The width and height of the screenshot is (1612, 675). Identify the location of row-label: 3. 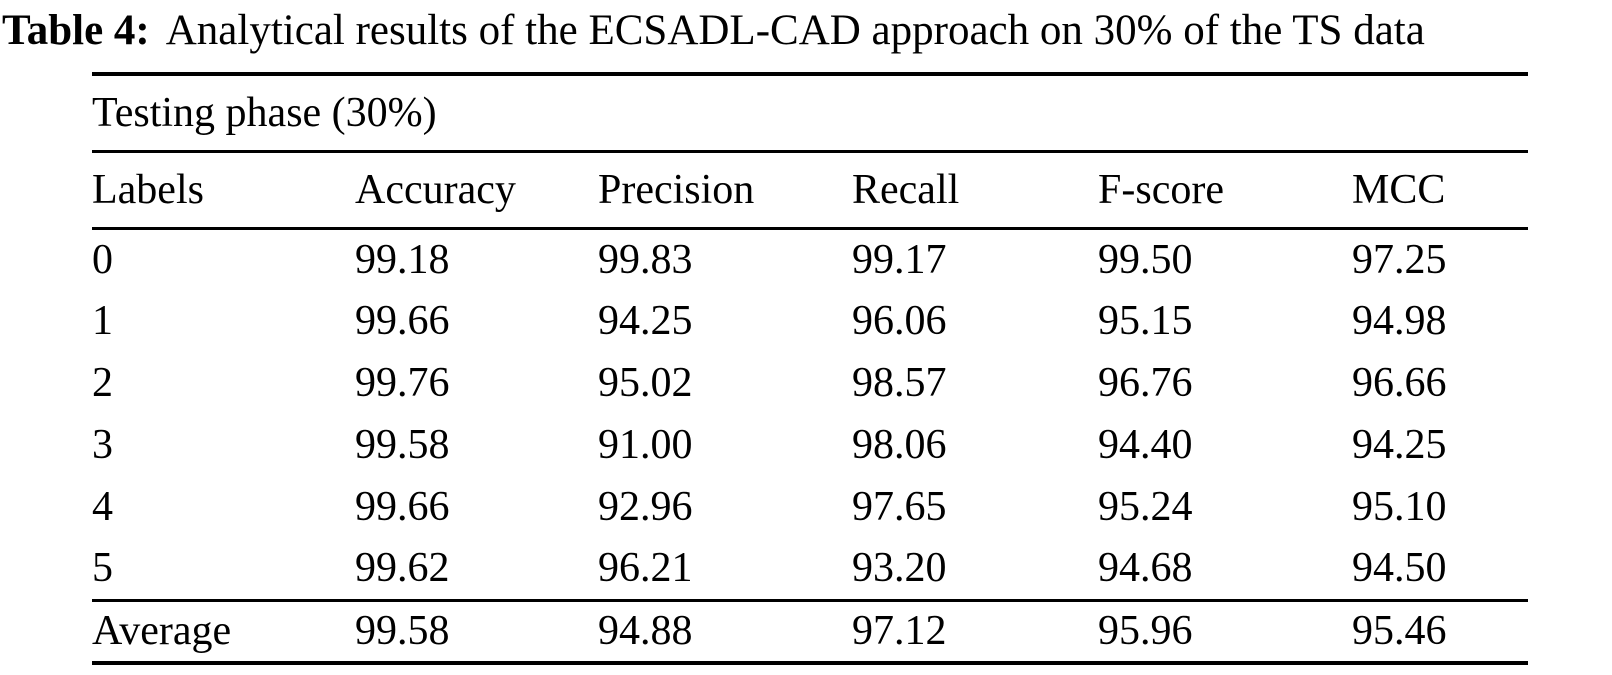
(102, 445).